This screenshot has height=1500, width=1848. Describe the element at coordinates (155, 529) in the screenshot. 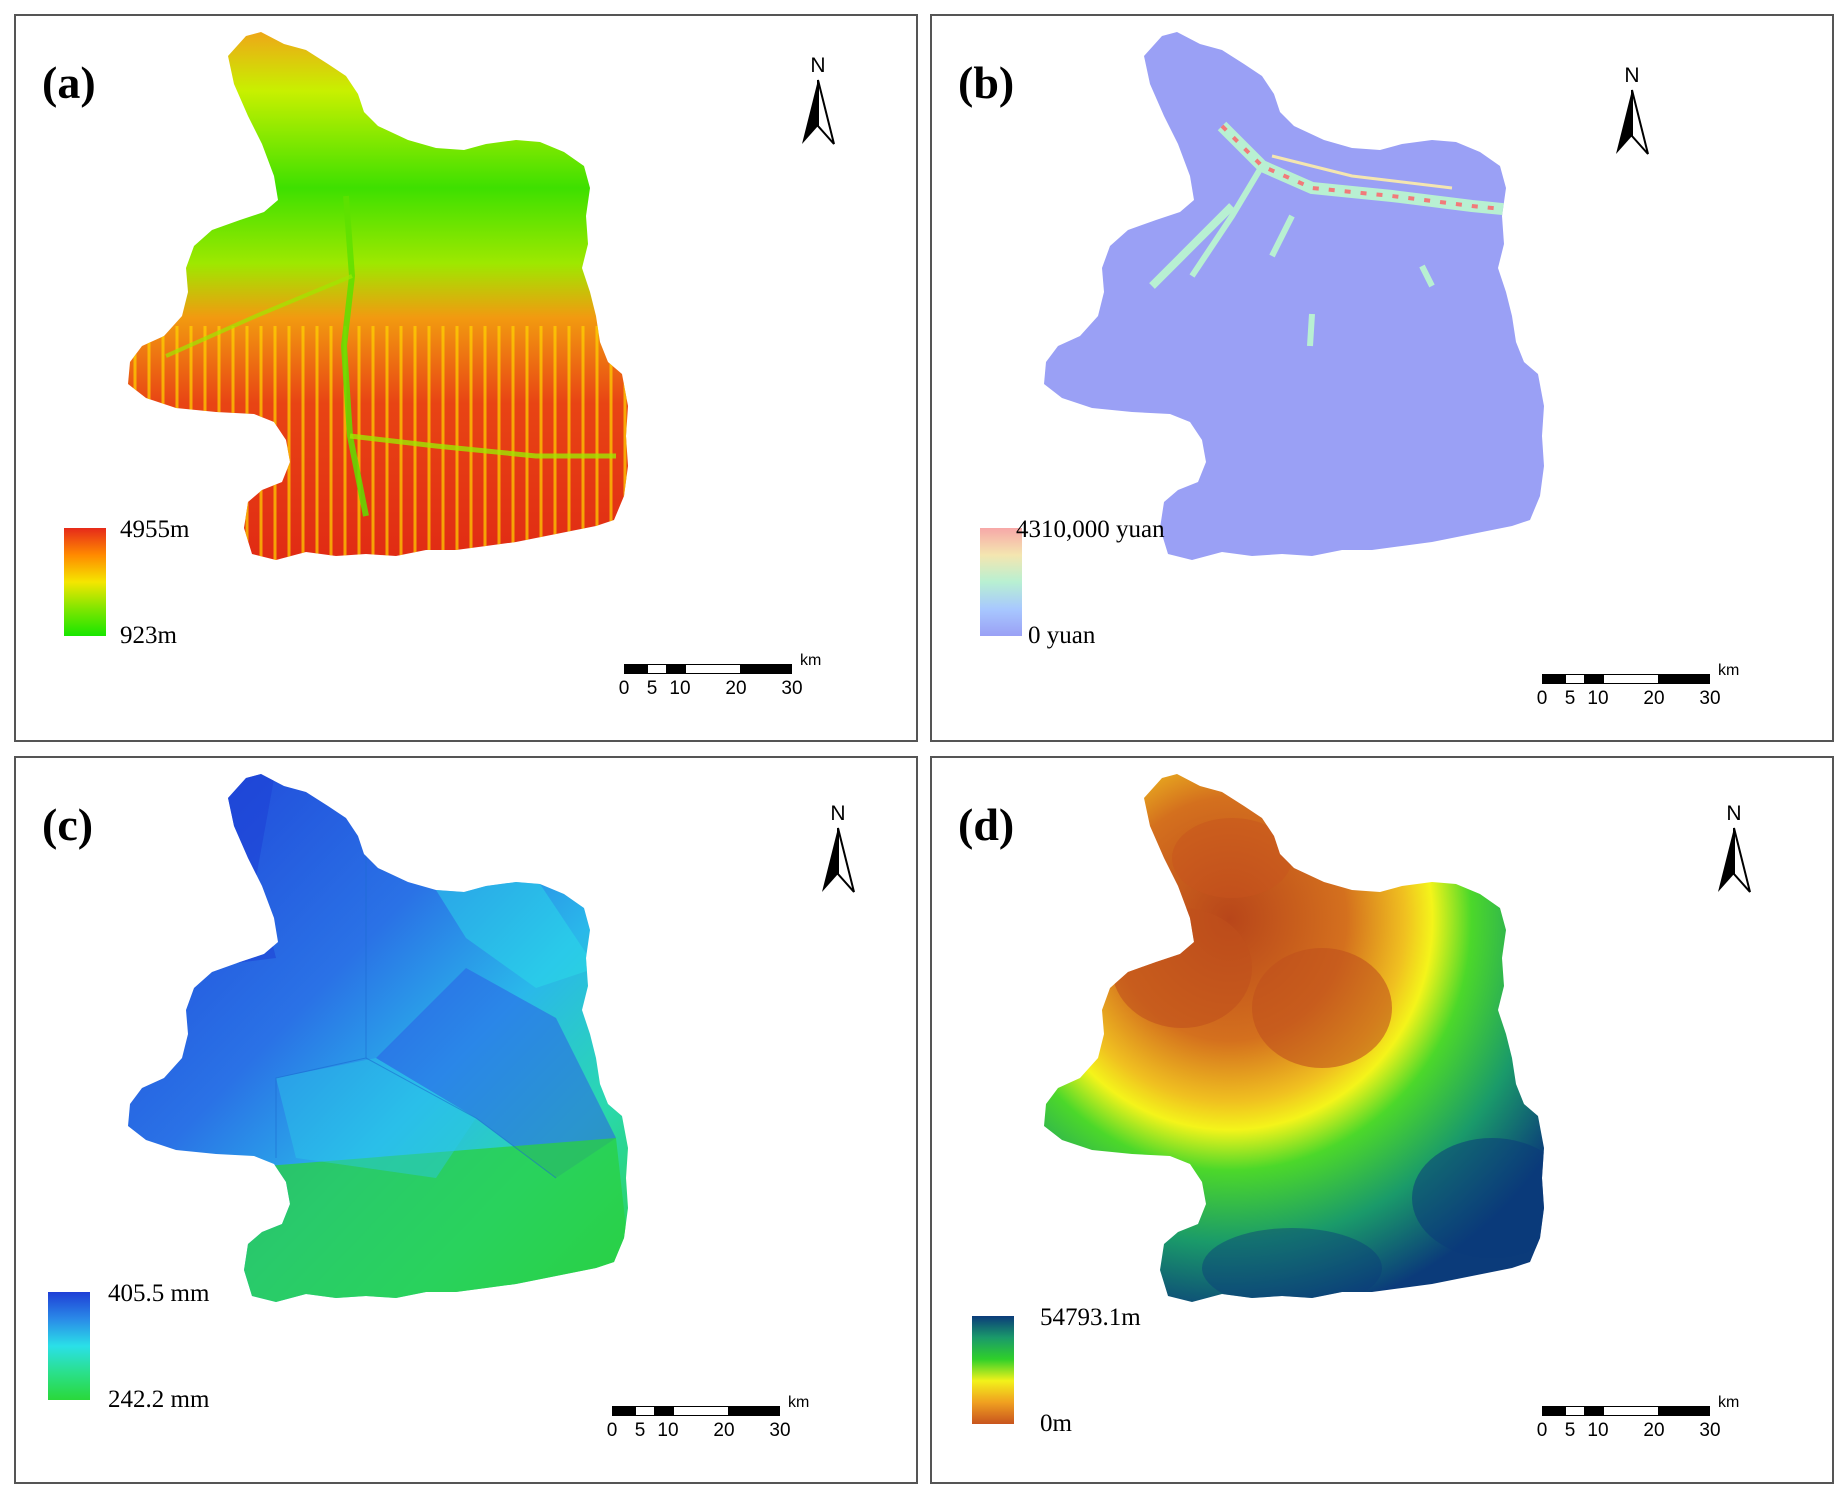

I see `legend-max-label: 4955m` at that location.